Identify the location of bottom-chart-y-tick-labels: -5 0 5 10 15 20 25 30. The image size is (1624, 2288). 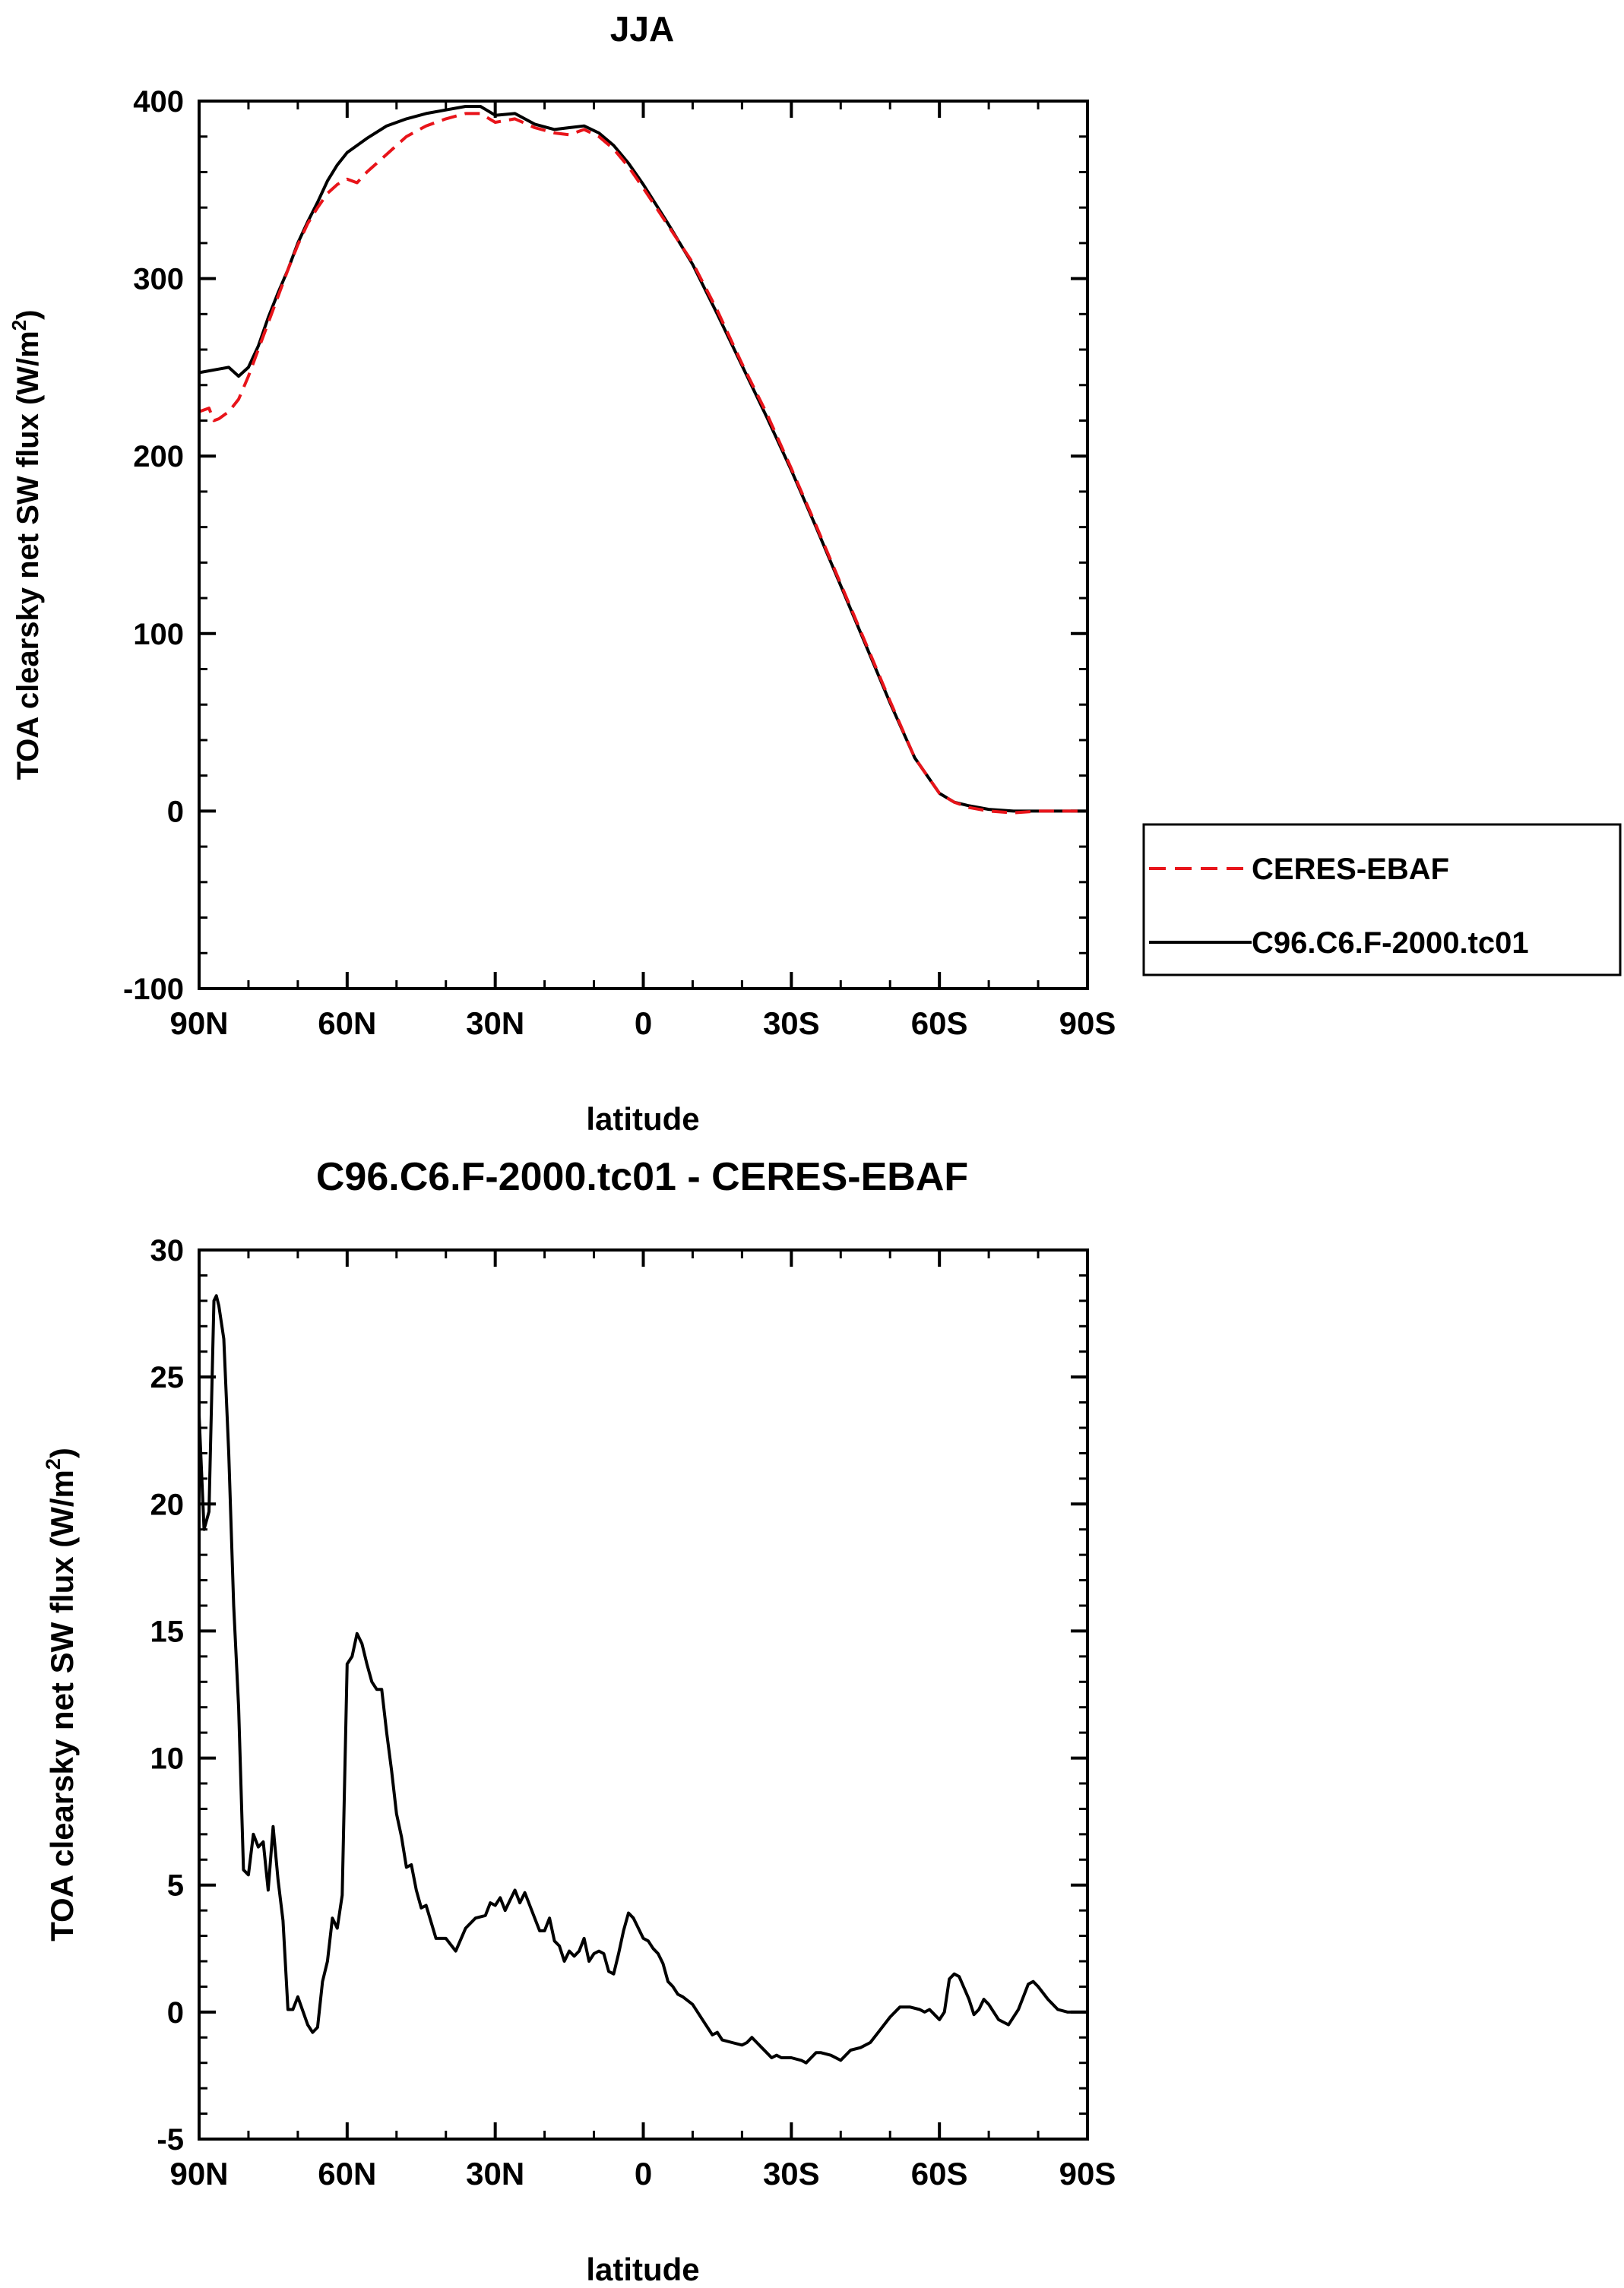
(167, 1696).